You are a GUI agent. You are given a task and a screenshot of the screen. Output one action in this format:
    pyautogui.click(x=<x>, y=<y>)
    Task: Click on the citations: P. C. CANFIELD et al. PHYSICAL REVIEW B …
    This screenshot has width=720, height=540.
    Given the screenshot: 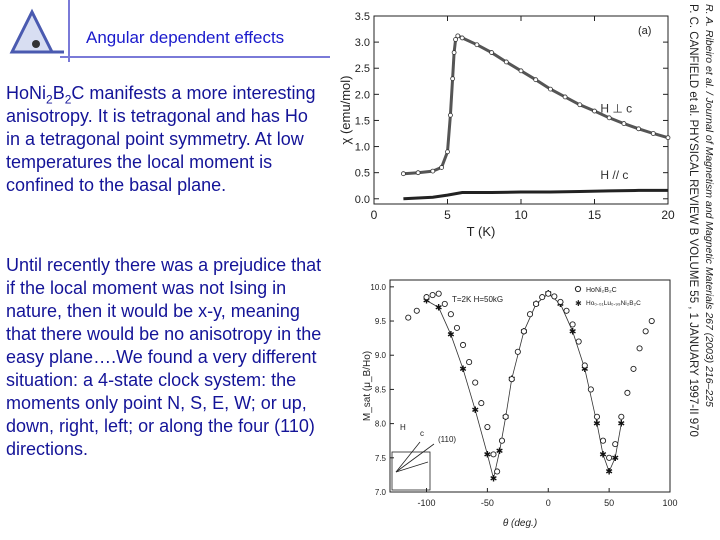 What is the action you would take?
    pyautogui.click(x=701, y=220)
    